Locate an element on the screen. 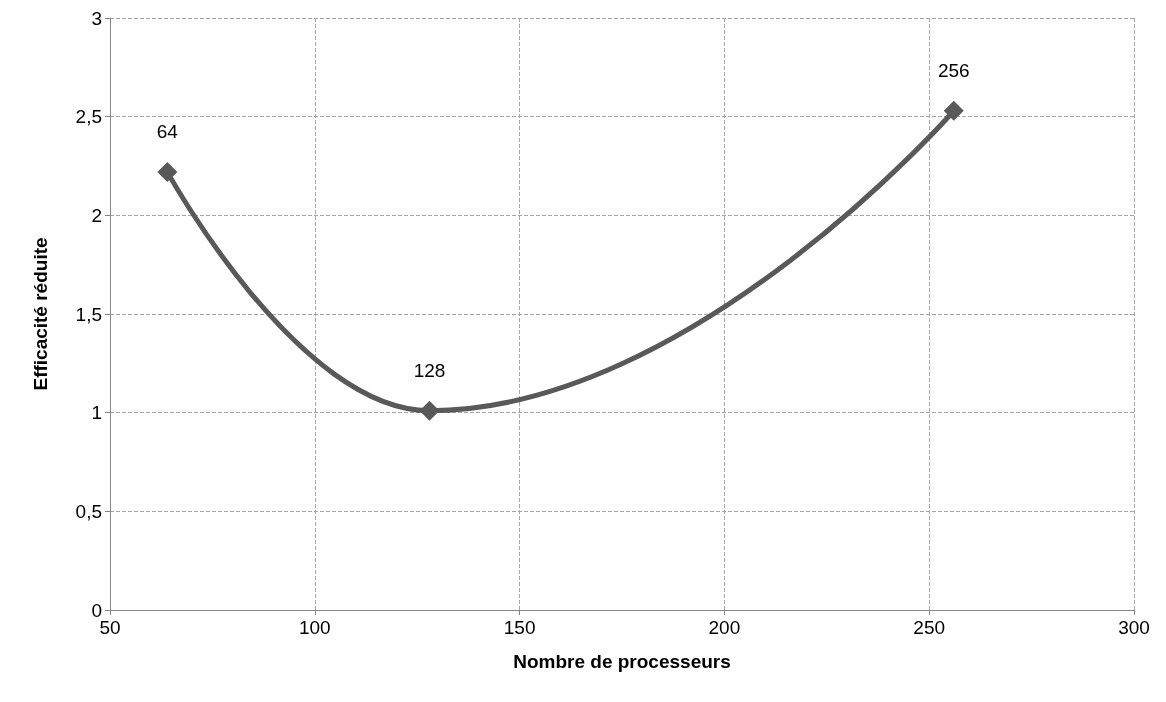 Image resolution: width=1166 pixels, height=702 pixels. annotation: 128 is located at coordinates (429, 371).